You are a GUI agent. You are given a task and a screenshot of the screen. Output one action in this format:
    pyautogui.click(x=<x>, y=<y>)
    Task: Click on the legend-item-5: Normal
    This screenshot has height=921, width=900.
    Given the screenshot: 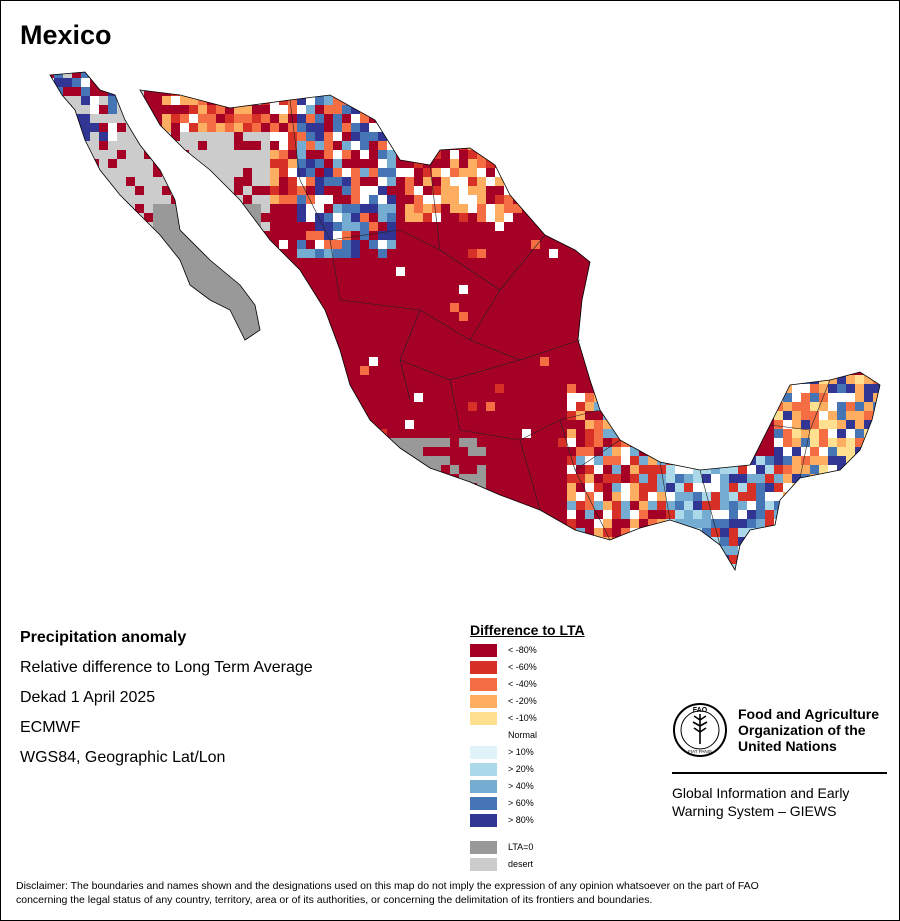 What is the action you would take?
    pyautogui.click(x=527, y=735)
    